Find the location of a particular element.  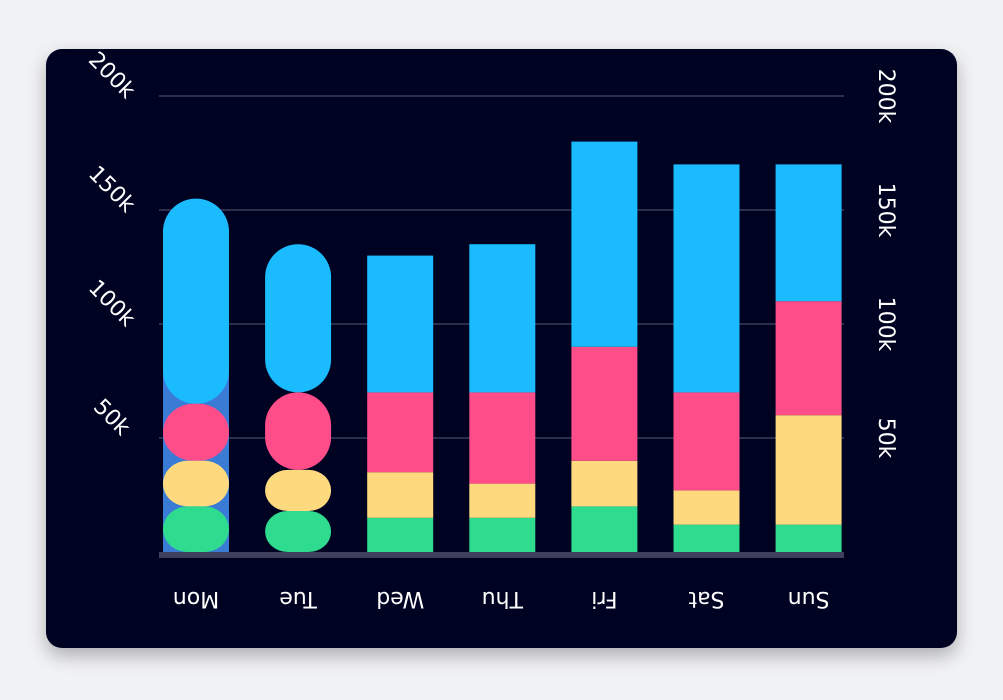

x-tick-wed: Wed is located at coordinates (400, 598).